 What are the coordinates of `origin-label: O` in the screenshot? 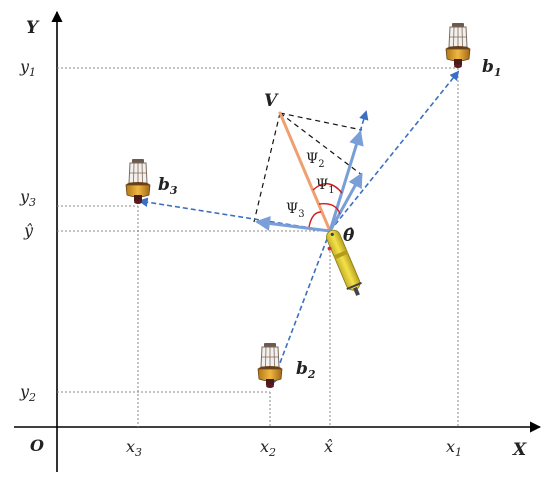 It's located at (37, 445).